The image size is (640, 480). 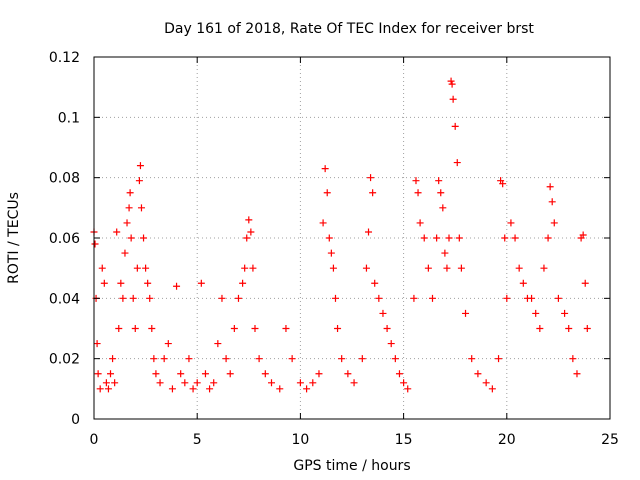 What do you see at coordinates (64, 179) in the screenshot?
I see `y-tick-label: 0.08` at bounding box center [64, 179].